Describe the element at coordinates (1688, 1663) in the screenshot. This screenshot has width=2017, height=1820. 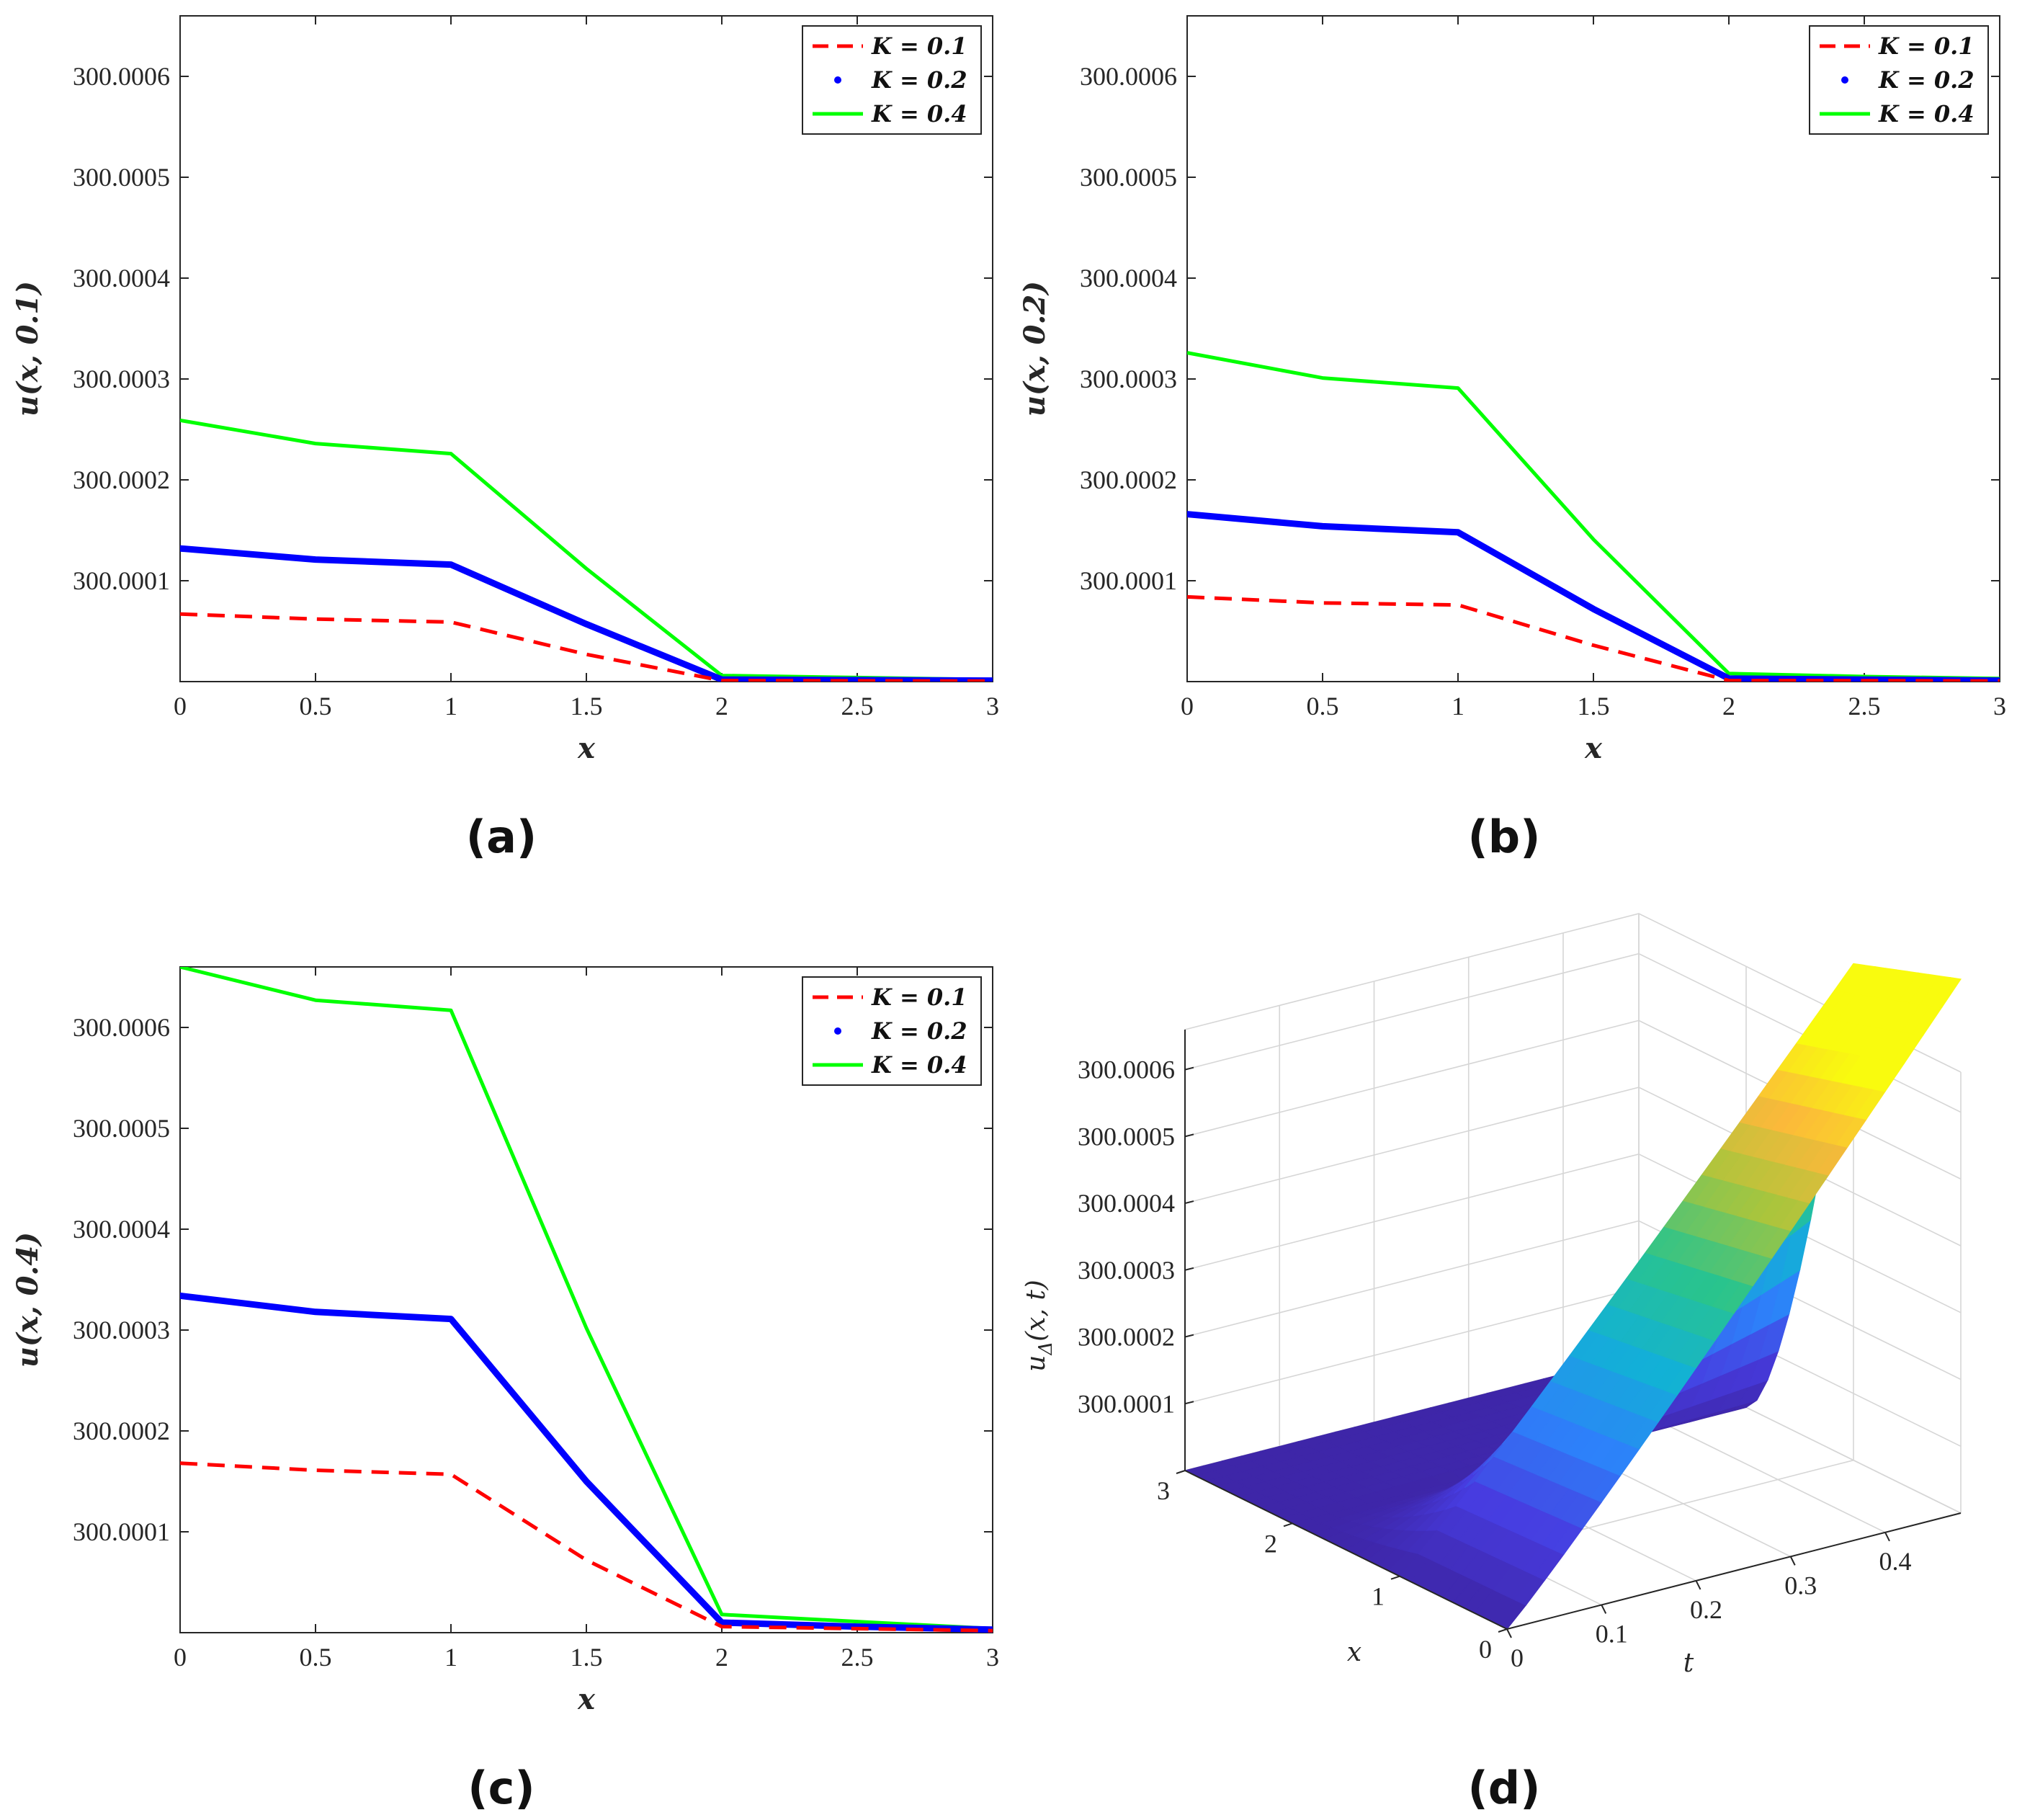
I see `t-axis-label: t` at that location.